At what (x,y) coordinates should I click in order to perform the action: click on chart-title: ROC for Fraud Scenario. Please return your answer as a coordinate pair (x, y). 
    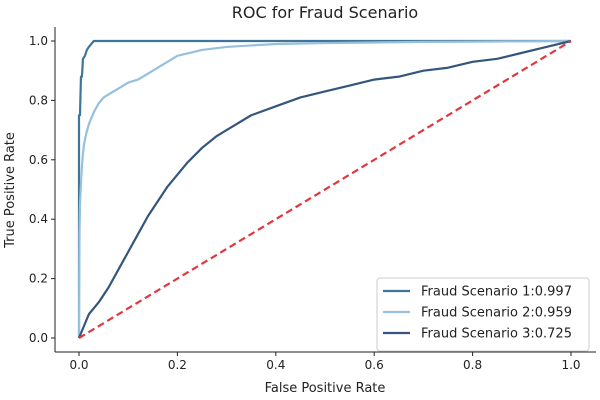
    Looking at the image, I should click on (325, 12).